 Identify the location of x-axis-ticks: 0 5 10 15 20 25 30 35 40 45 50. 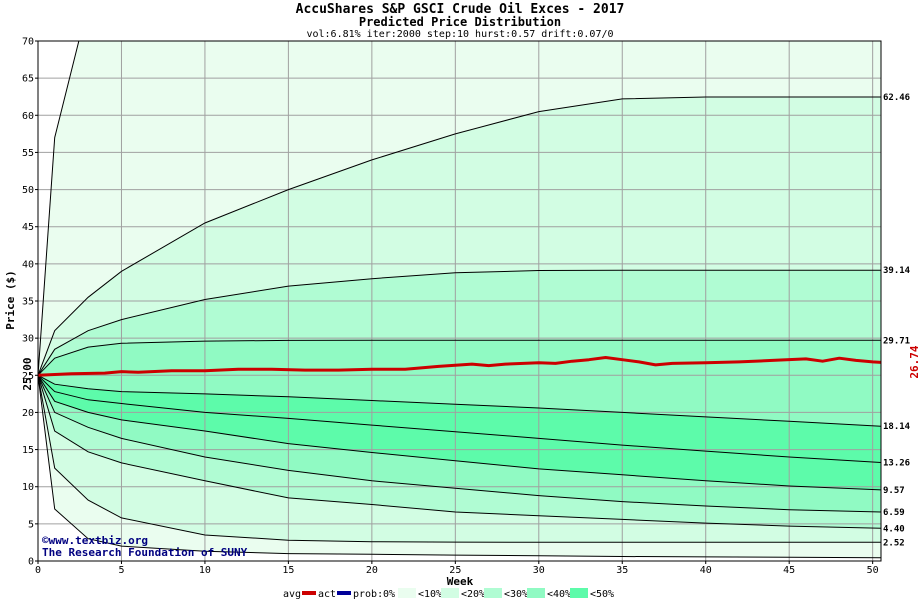
(457, 568).